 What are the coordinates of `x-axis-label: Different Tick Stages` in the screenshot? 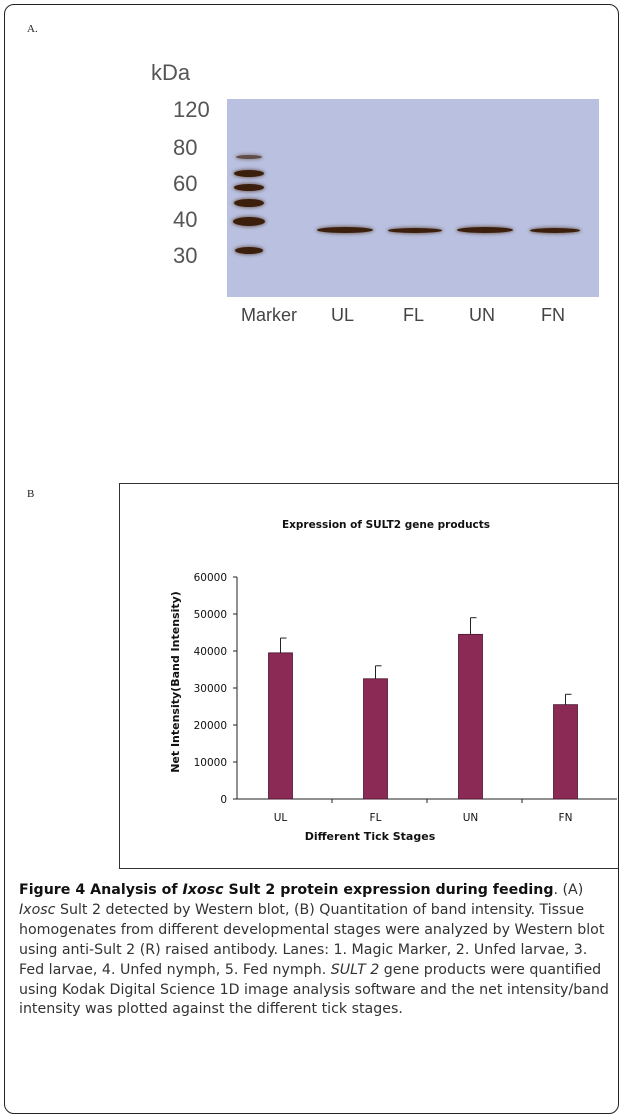 It's located at (370, 836).